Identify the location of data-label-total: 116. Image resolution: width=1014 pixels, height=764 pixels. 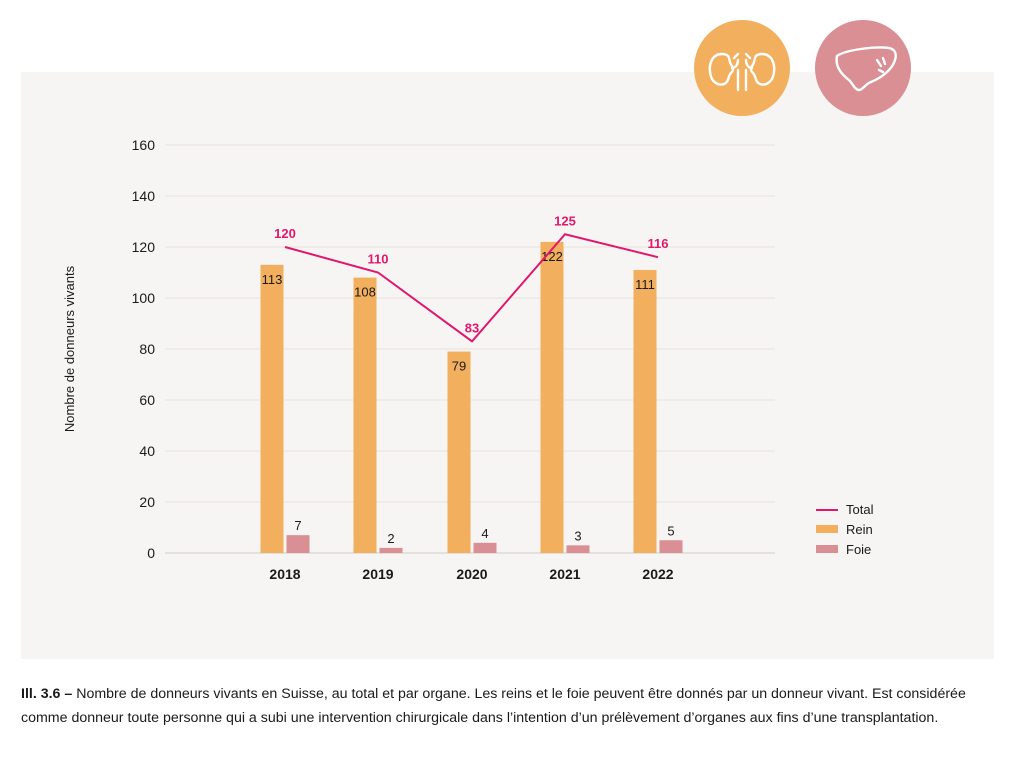
(658, 243).